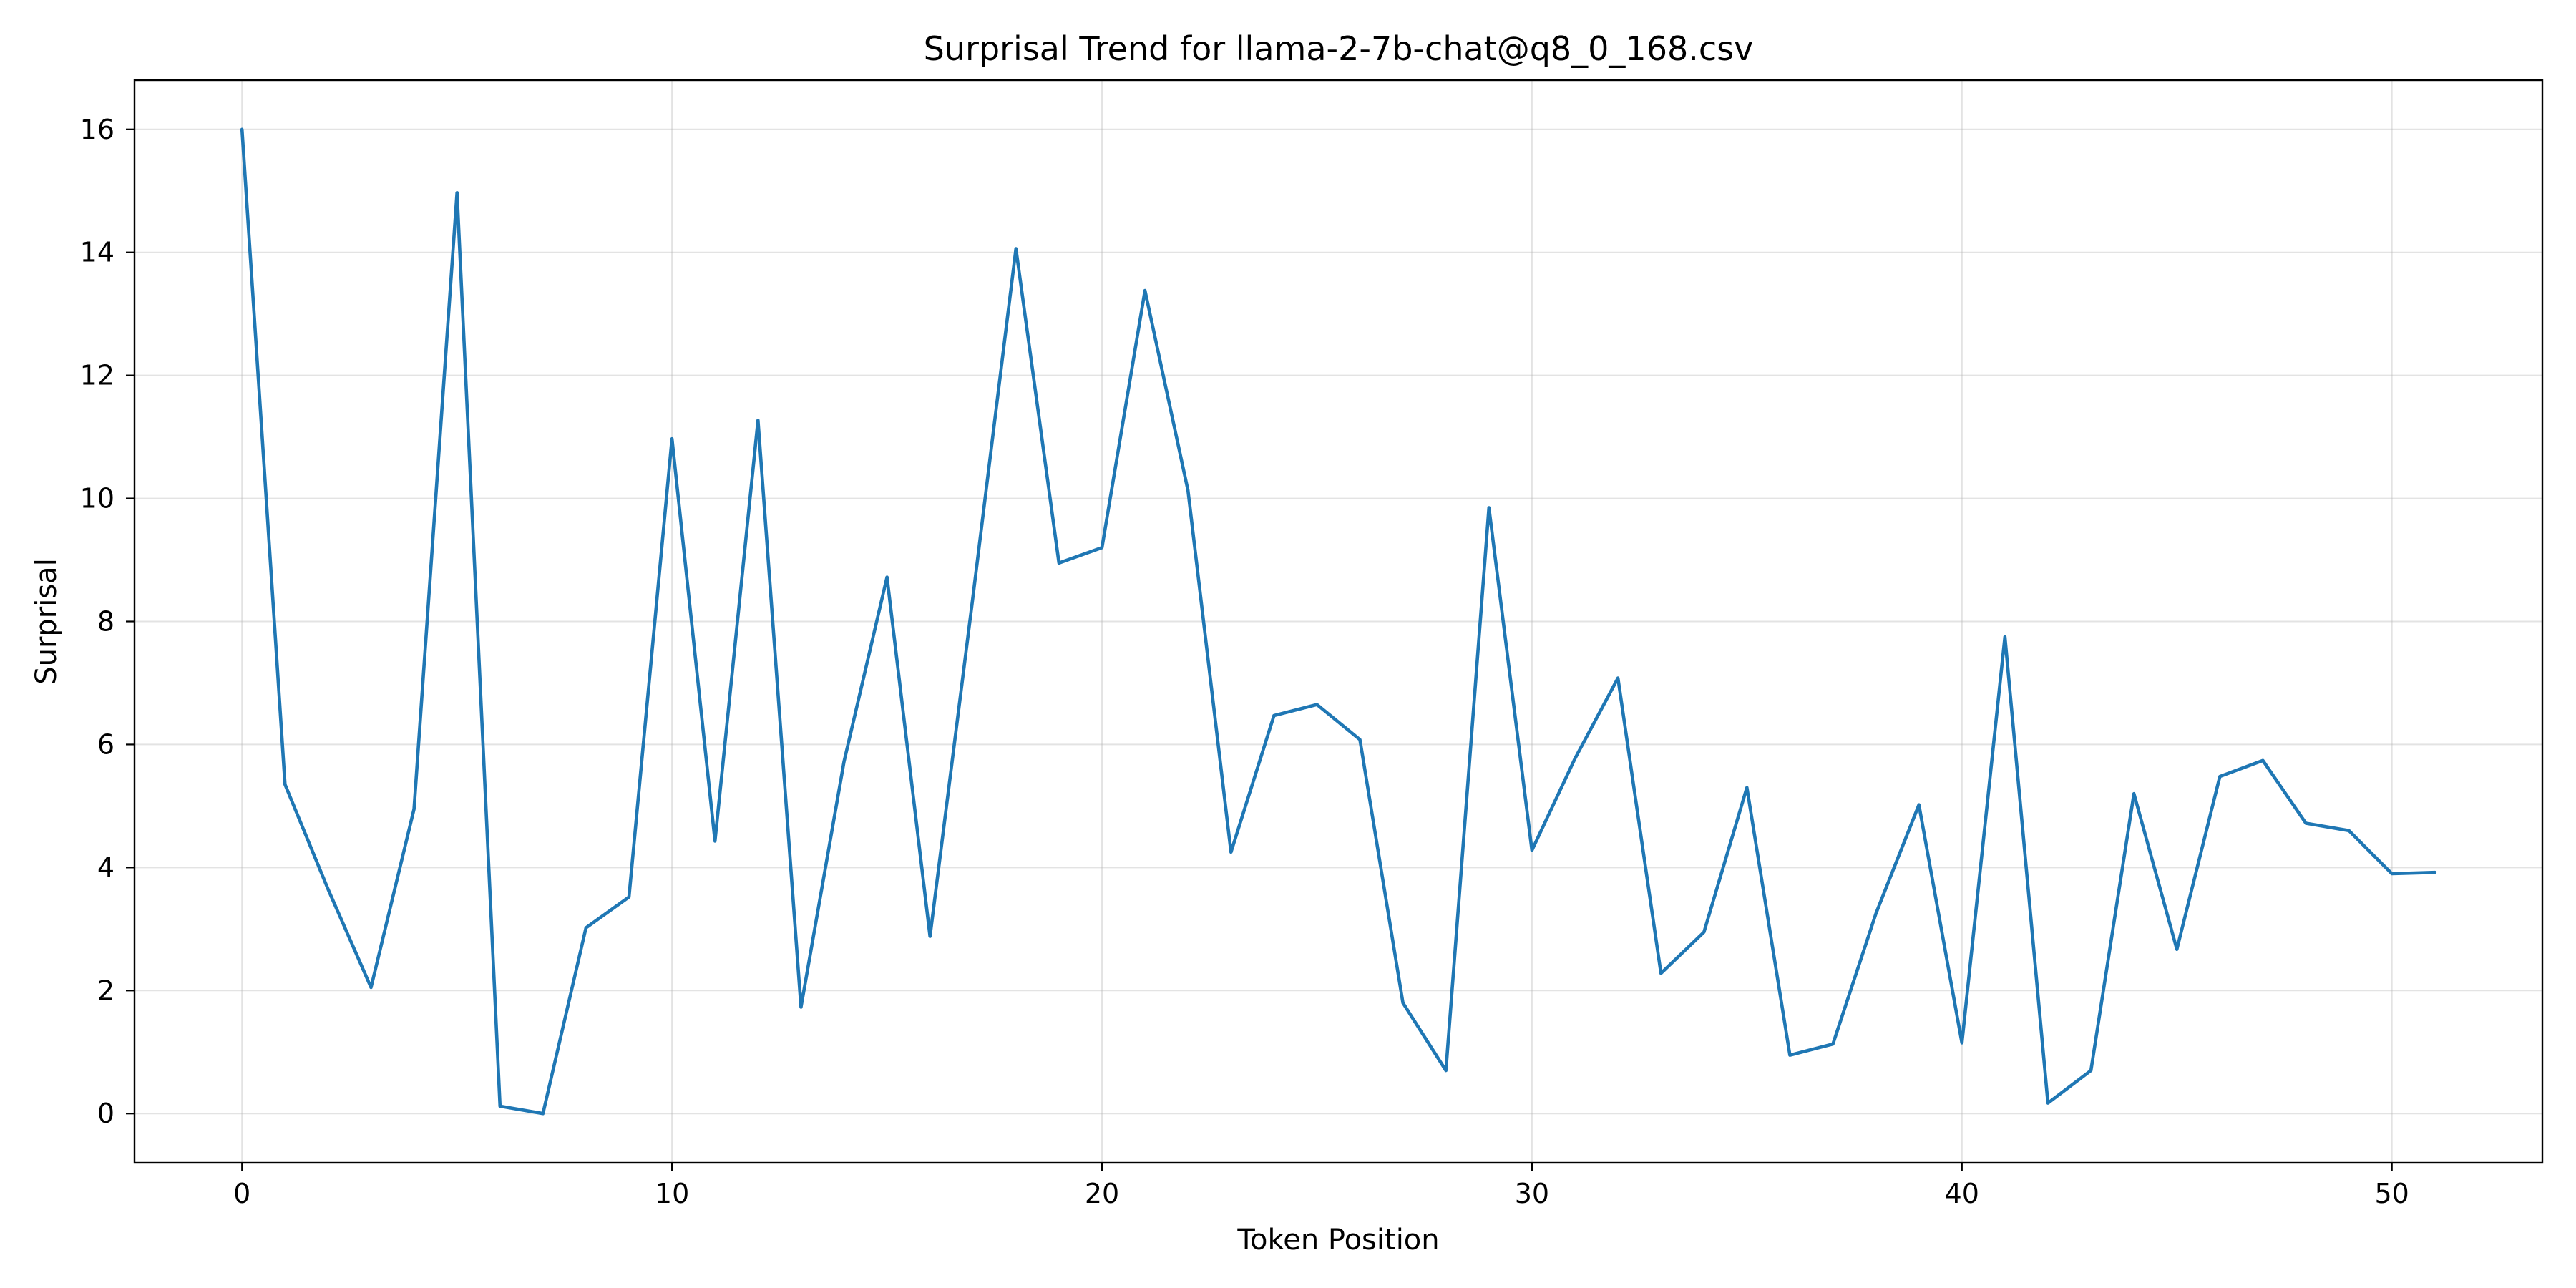  I want to click on x-tick-label: 40, so click(1962, 1193).